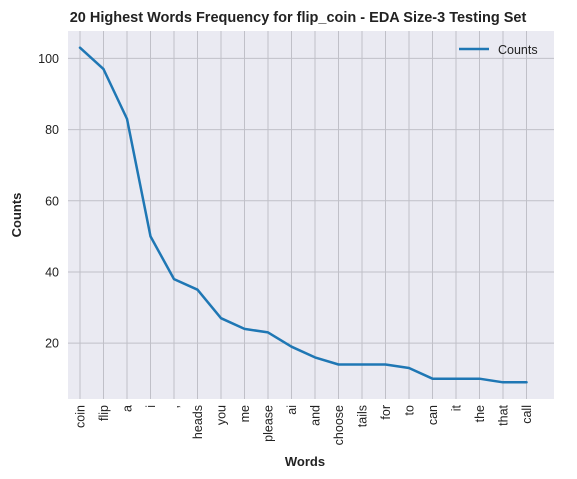  I want to click on x-tick-label: coin, so click(81, 416).